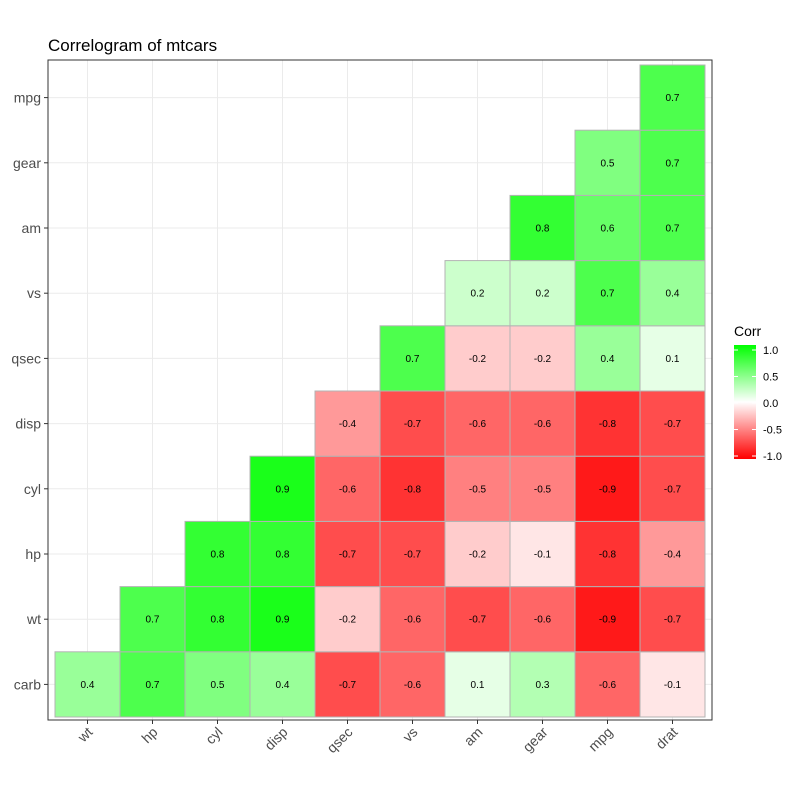 This screenshot has width=800, height=800. What do you see at coordinates (348, 685) in the screenshot?
I see `cell-label-qsec-carb: -0.7` at bounding box center [348, 685].